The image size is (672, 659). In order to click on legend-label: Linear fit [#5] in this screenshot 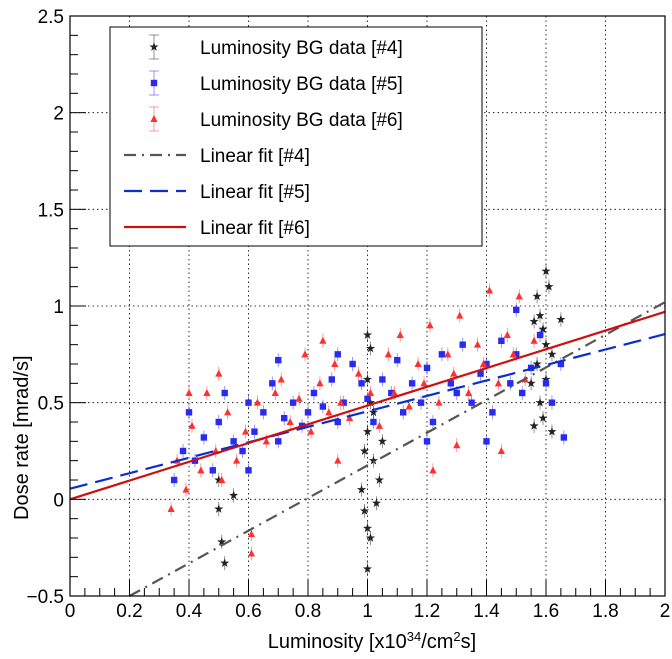, I will do `click(255, 192)`.